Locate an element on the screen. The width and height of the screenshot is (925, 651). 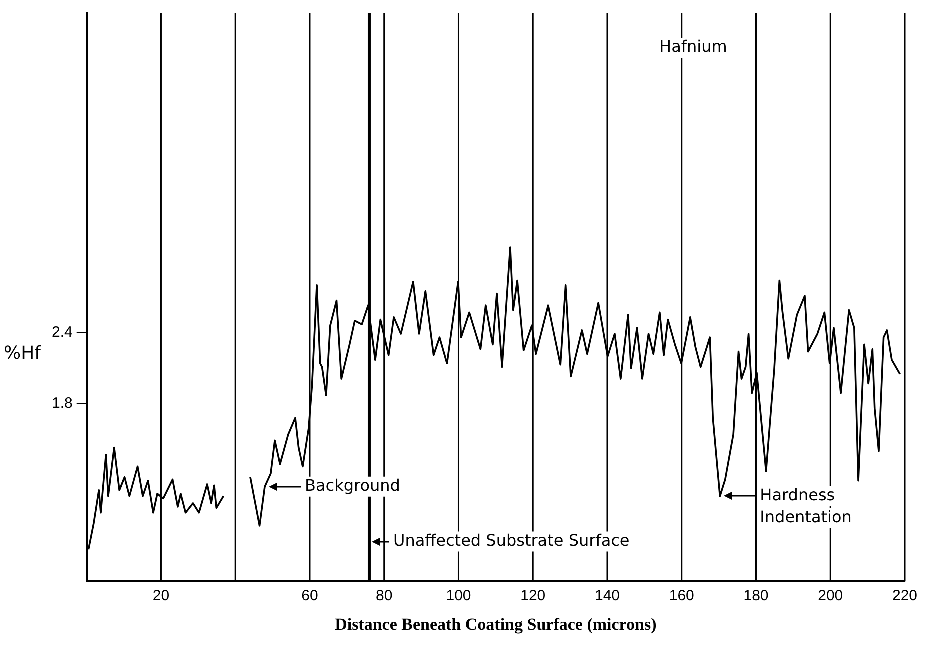
x-tick-label: 180 is located at coordinates (756, 596).